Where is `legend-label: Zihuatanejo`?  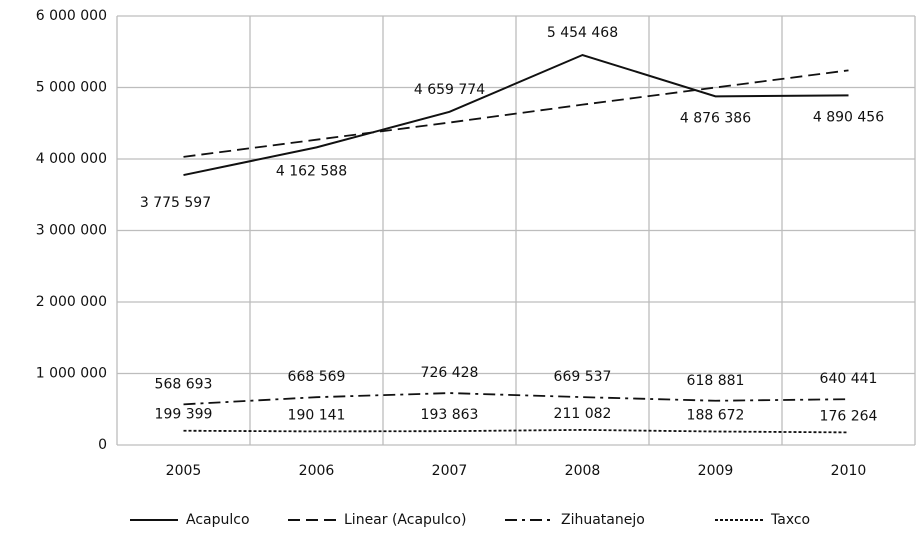
legend-label: Zihuatanejo is located at coordinates (603, 520).